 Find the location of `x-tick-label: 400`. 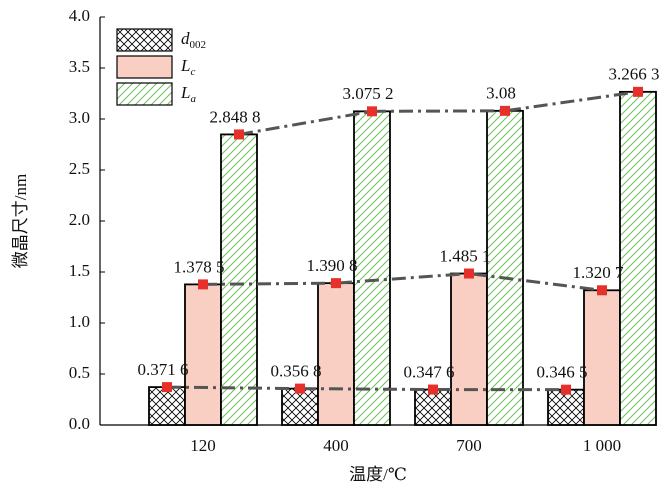

x-tick-label: 400 is located at coordinates (336, 445).